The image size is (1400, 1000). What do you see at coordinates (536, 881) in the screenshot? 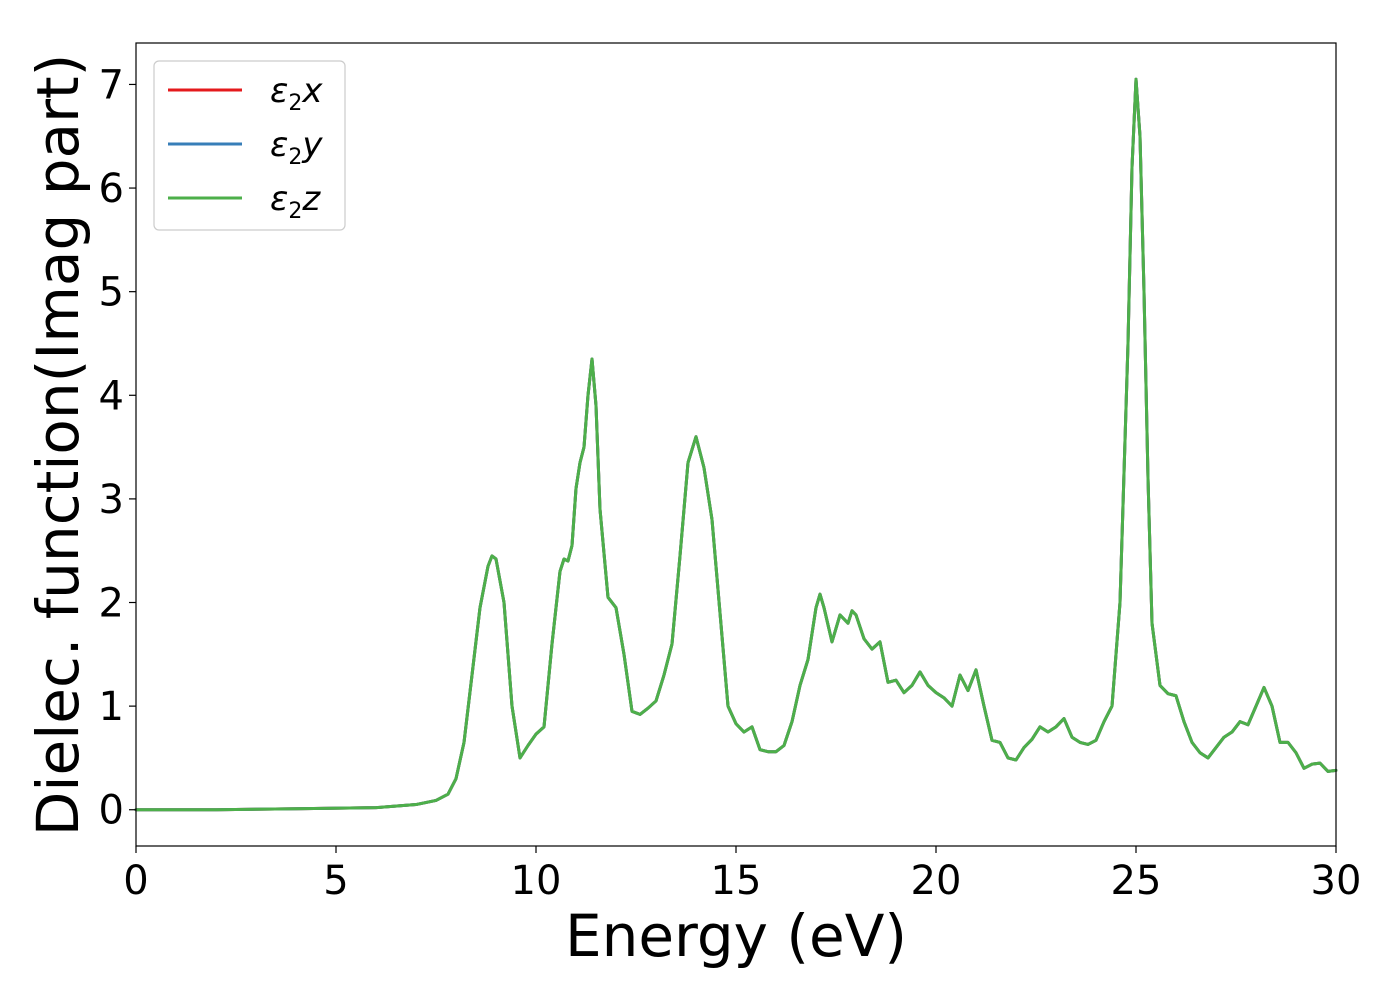
I see `x-tick-label: 10` at bounding box center [536, 881].